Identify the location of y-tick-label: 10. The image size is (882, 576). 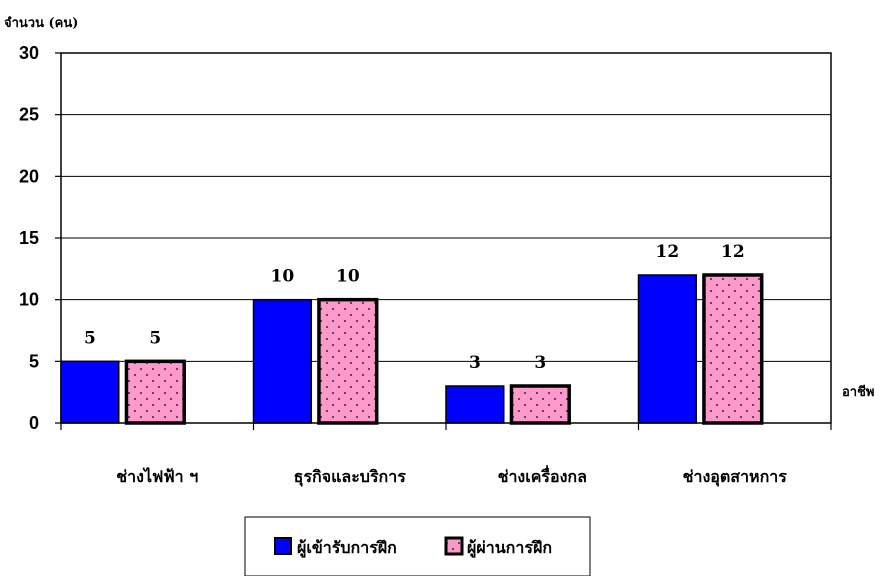
(29, 300).